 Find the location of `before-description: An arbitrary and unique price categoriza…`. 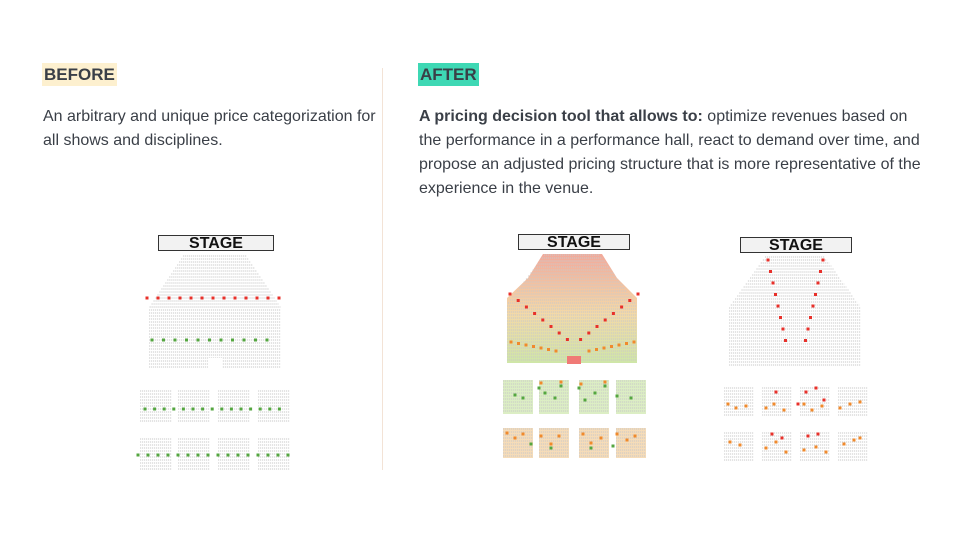

before-description: An arbitrary and unique price categoriza… is located at coordinates (209, 128).